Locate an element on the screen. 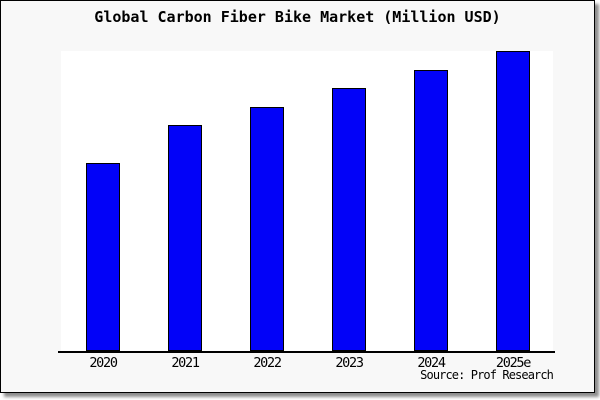  source-attribution: Source: Prof Research is located at coordinates (487, 375).